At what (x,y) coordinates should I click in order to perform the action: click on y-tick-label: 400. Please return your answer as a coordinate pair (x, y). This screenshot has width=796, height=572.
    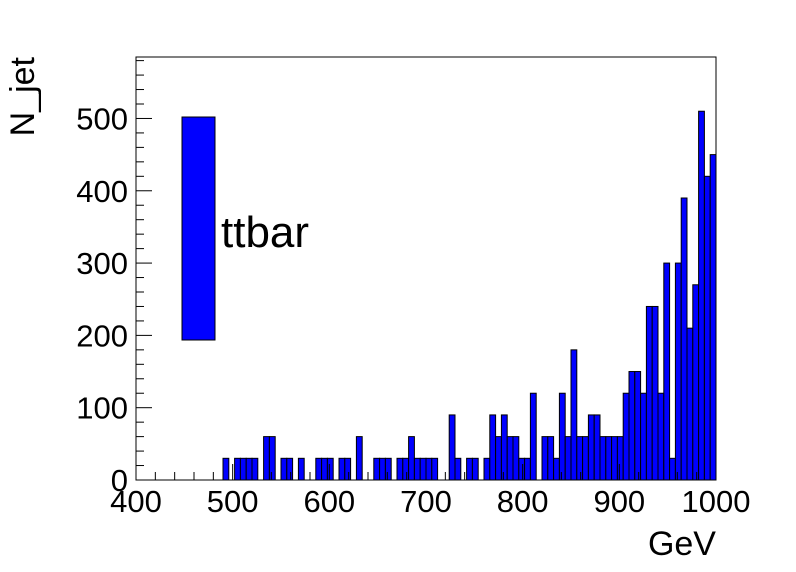
    Looking at the image, I should click on (102, 191).